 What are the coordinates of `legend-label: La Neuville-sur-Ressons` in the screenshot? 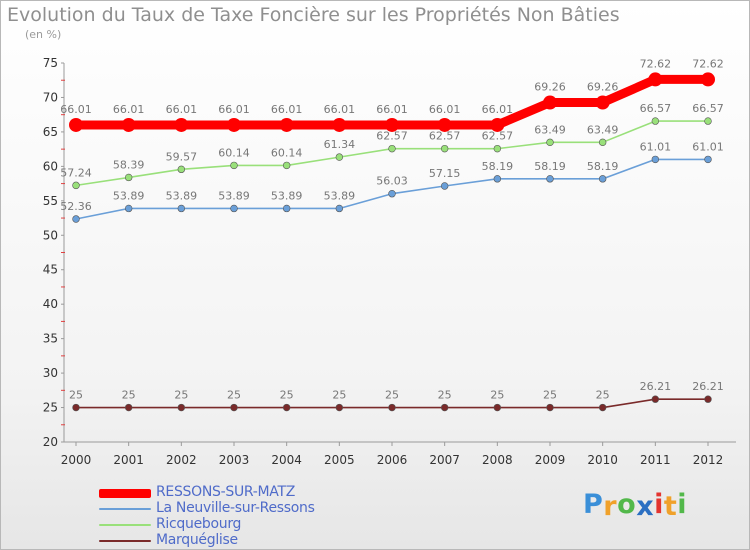 It's located at (235, 508).